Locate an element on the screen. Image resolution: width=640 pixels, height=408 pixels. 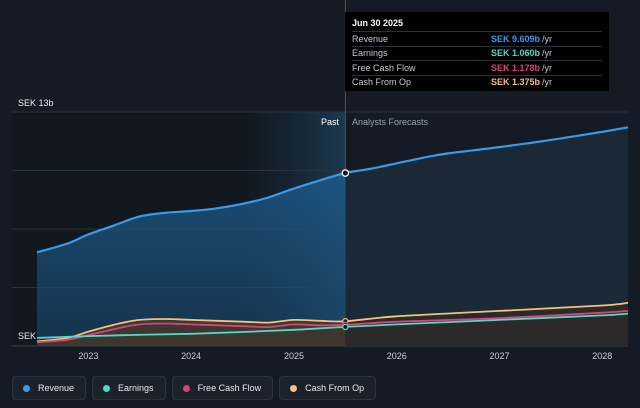
free-cash-flow-line is located at coordinates (332, 327).